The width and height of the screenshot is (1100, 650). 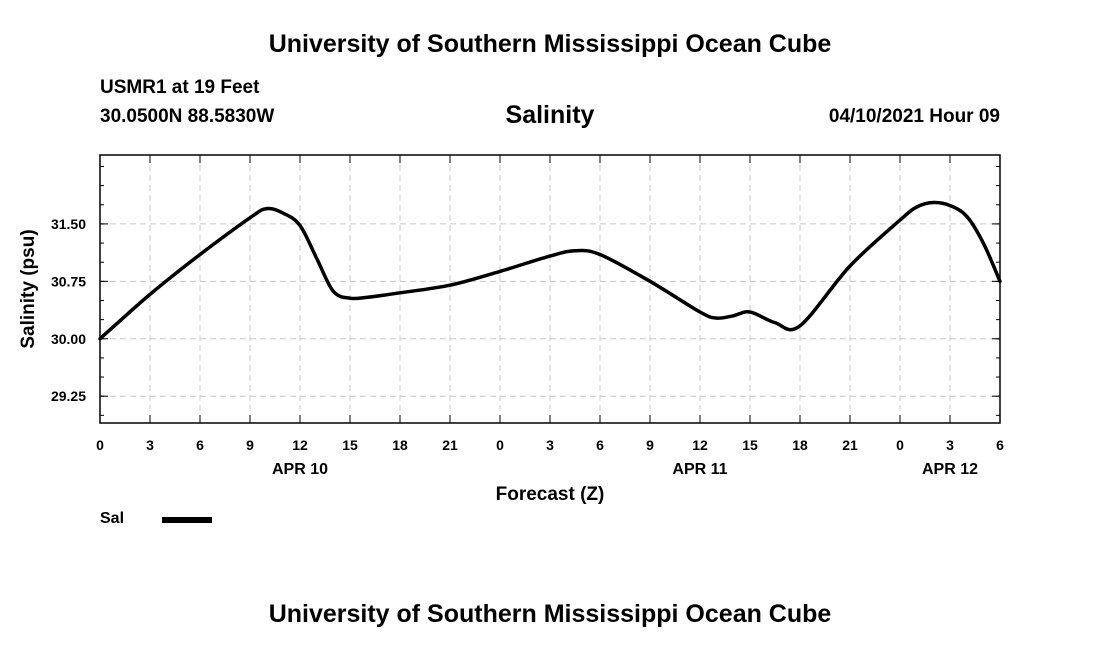 I want to click on date-label: APR 10, so click(x=300, y=469).